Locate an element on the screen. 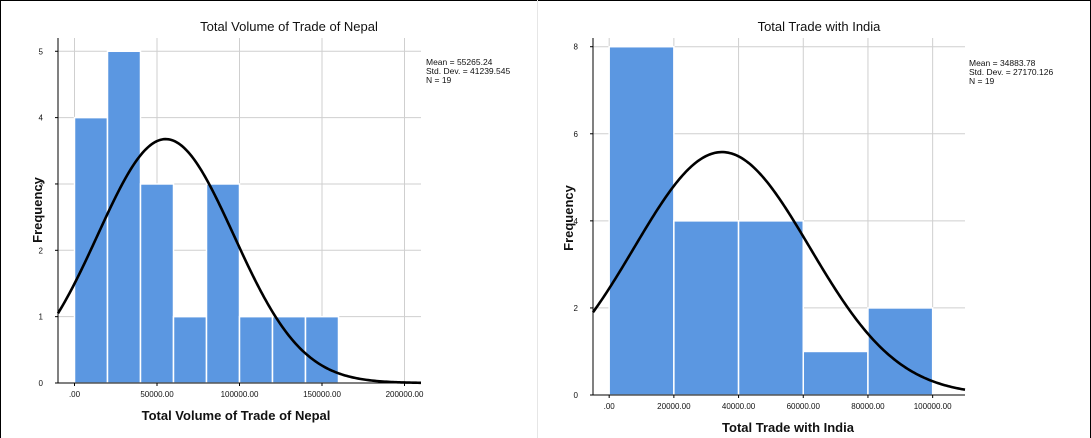 This screenshot has height=438, width=1091. y-tick-label: 8 is located at coordinates (576, 47).